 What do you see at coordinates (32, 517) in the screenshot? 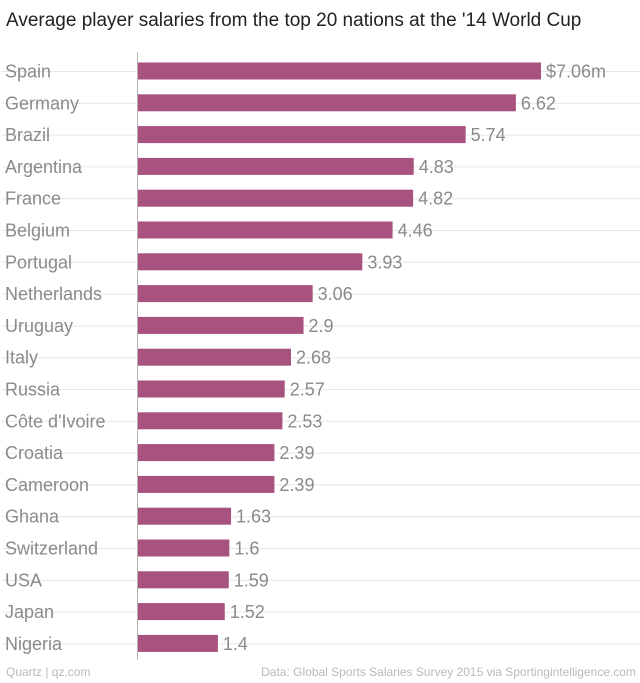
I see `category-label: Ghana` at bounding box center [32, 517].